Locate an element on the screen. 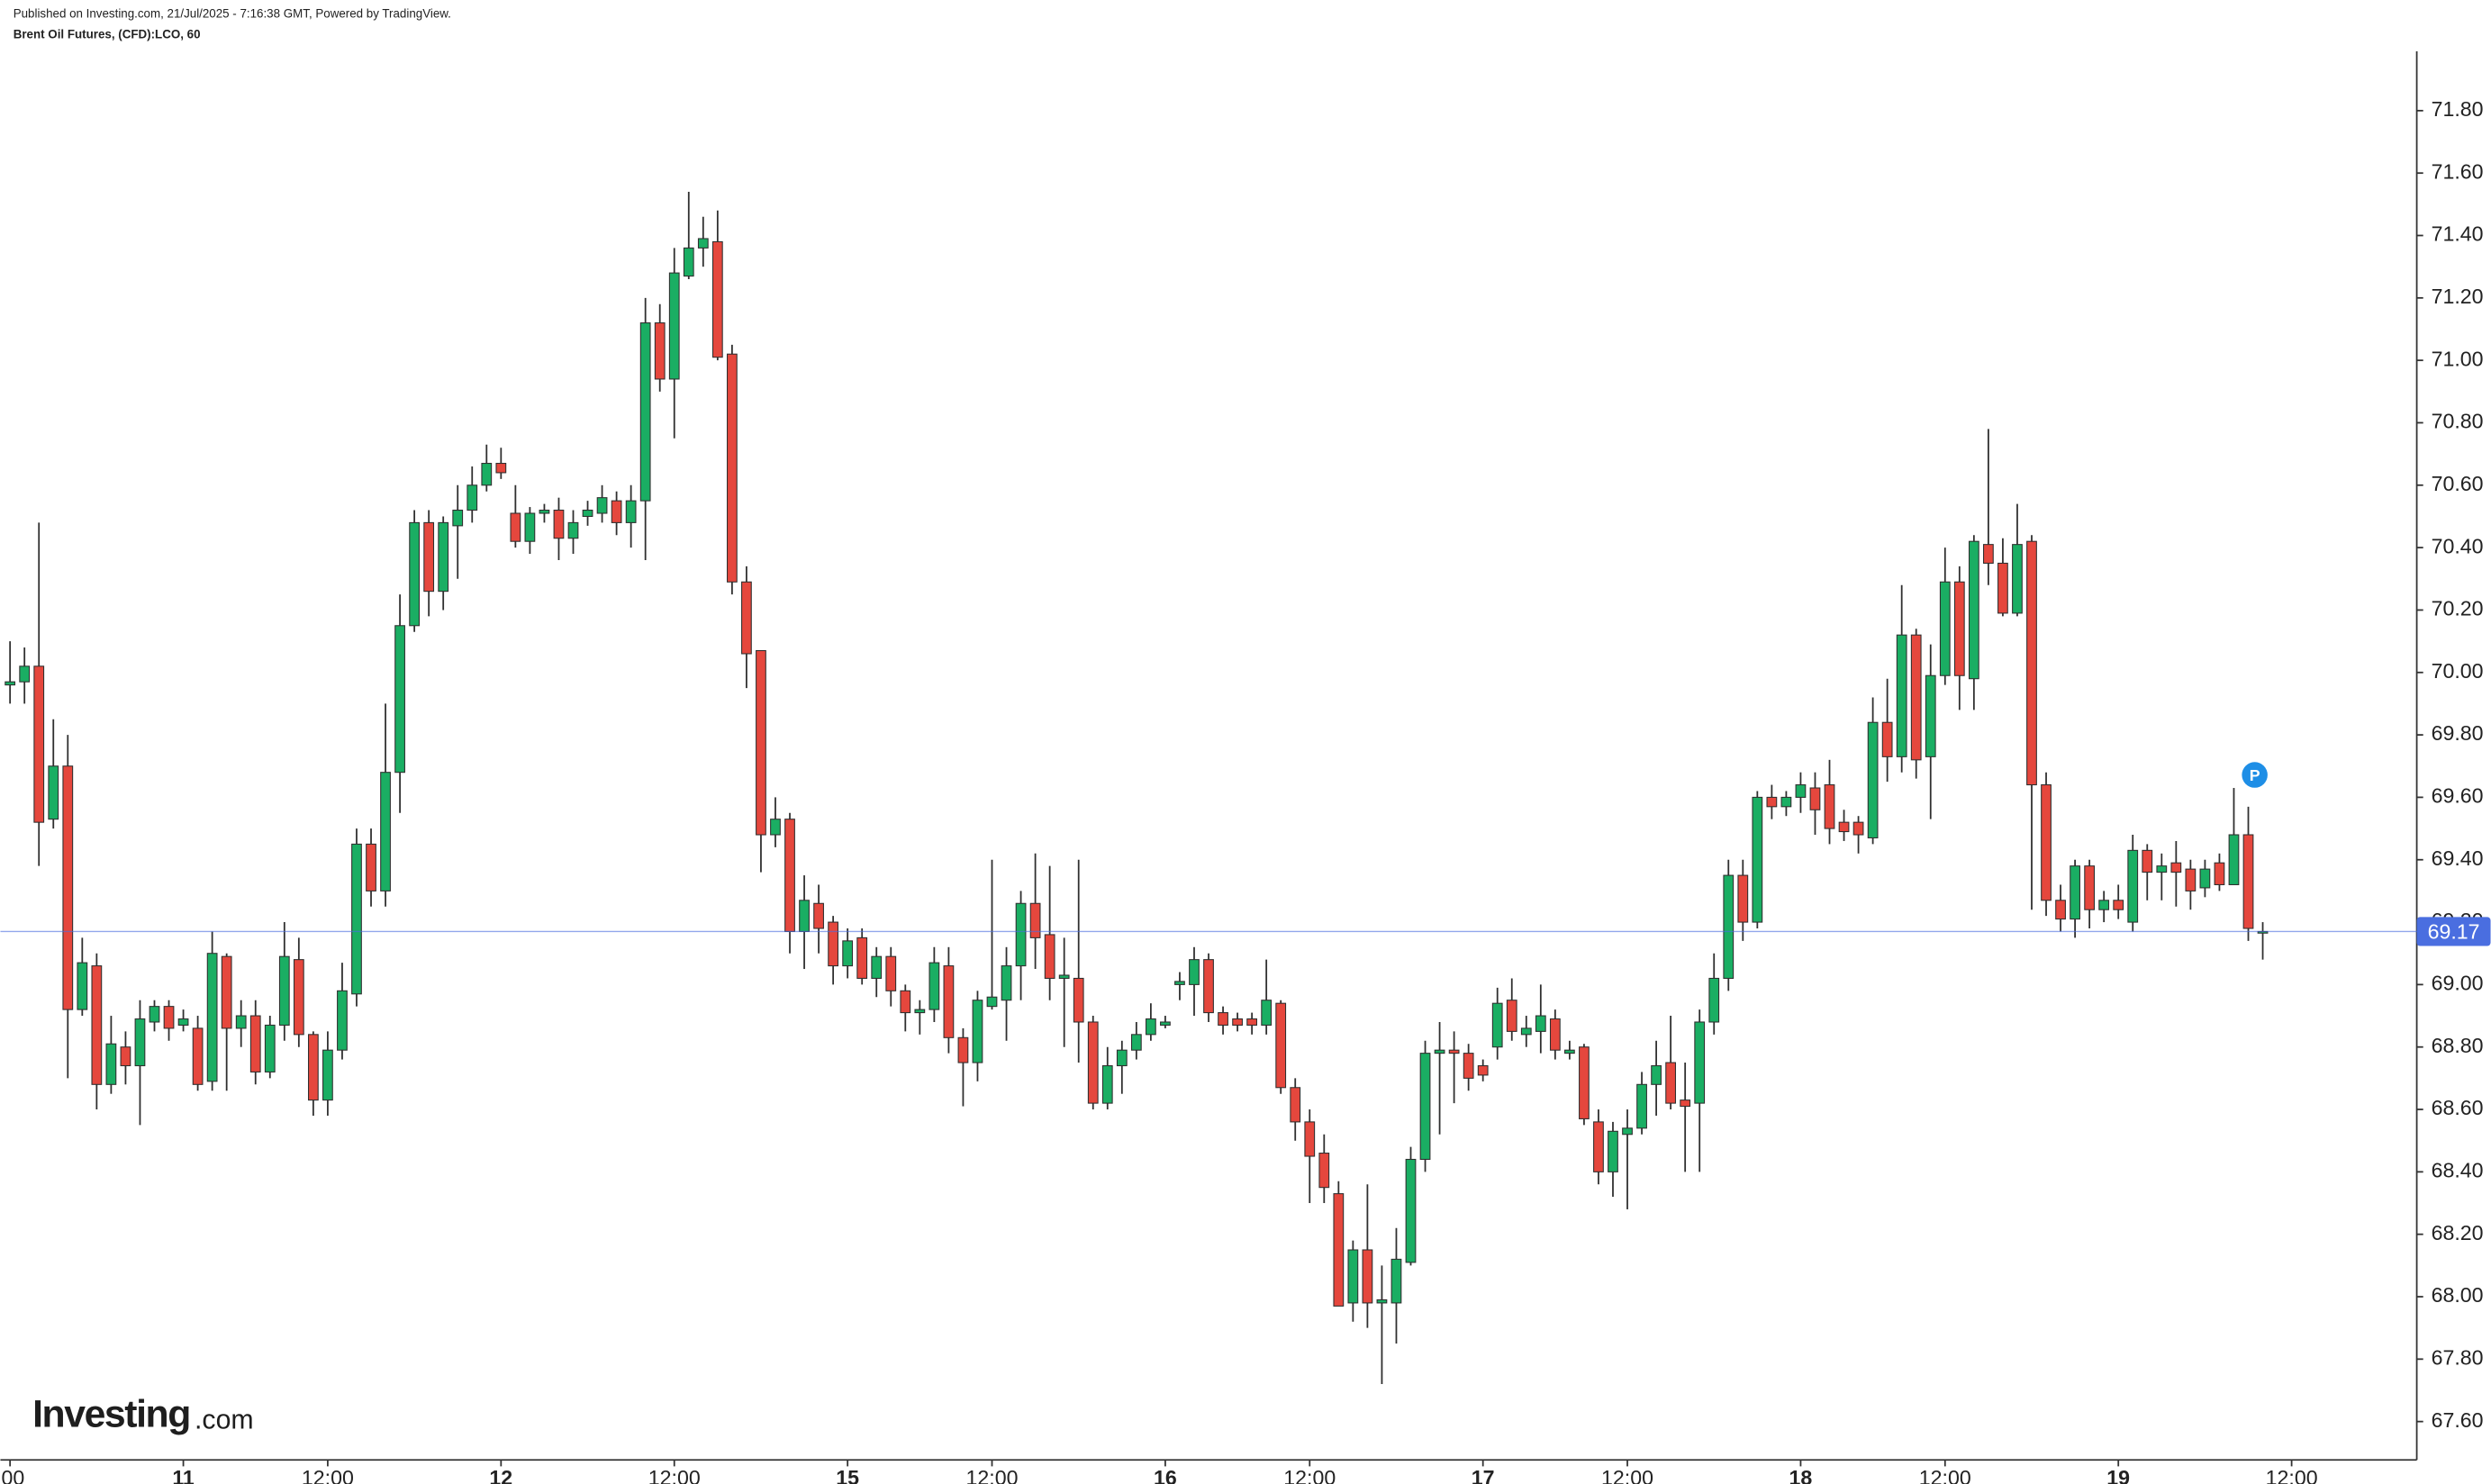 Image resolution: width=2491 pixels, height=1484 pixels. y-tick-label: 68.40 is located at coordinates (2458, 1169).